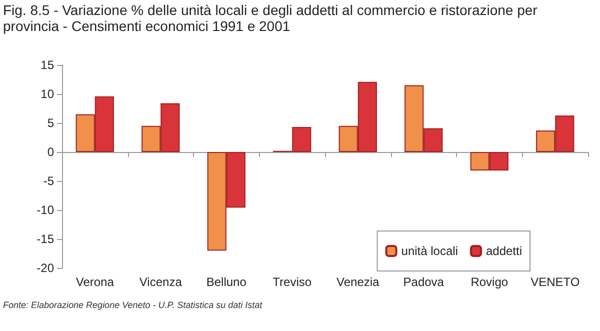 The image size is (600, 331). Describe the element at coordinates (95, 282) in the screenshot. I see `x-tick-label: Verona` at that location.